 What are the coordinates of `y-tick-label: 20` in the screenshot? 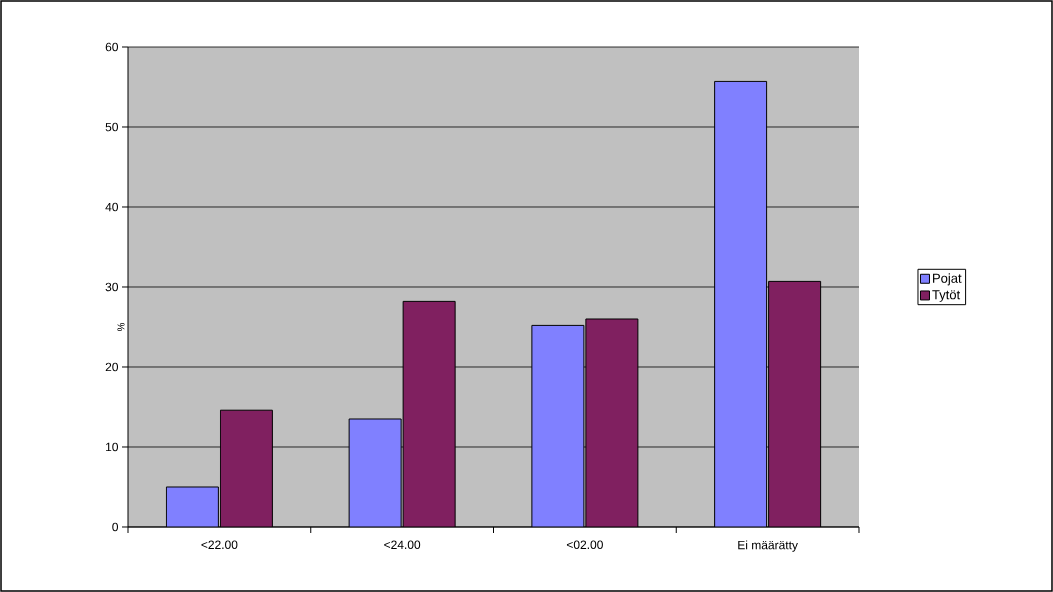 It's located at (112, 367).